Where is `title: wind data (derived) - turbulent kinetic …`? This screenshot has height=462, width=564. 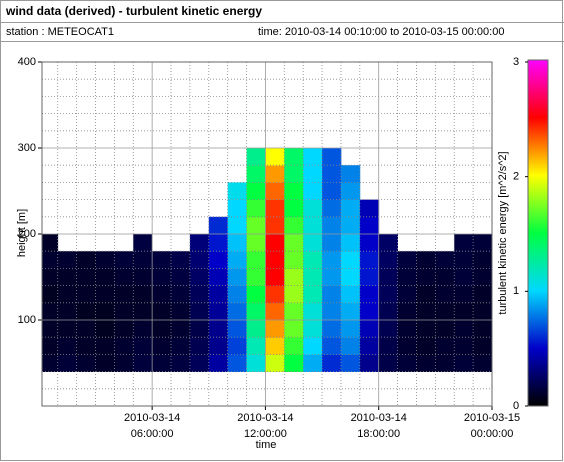
title: wind data (derived) - turbulent kinetic … is located at coordinates (133, 11).